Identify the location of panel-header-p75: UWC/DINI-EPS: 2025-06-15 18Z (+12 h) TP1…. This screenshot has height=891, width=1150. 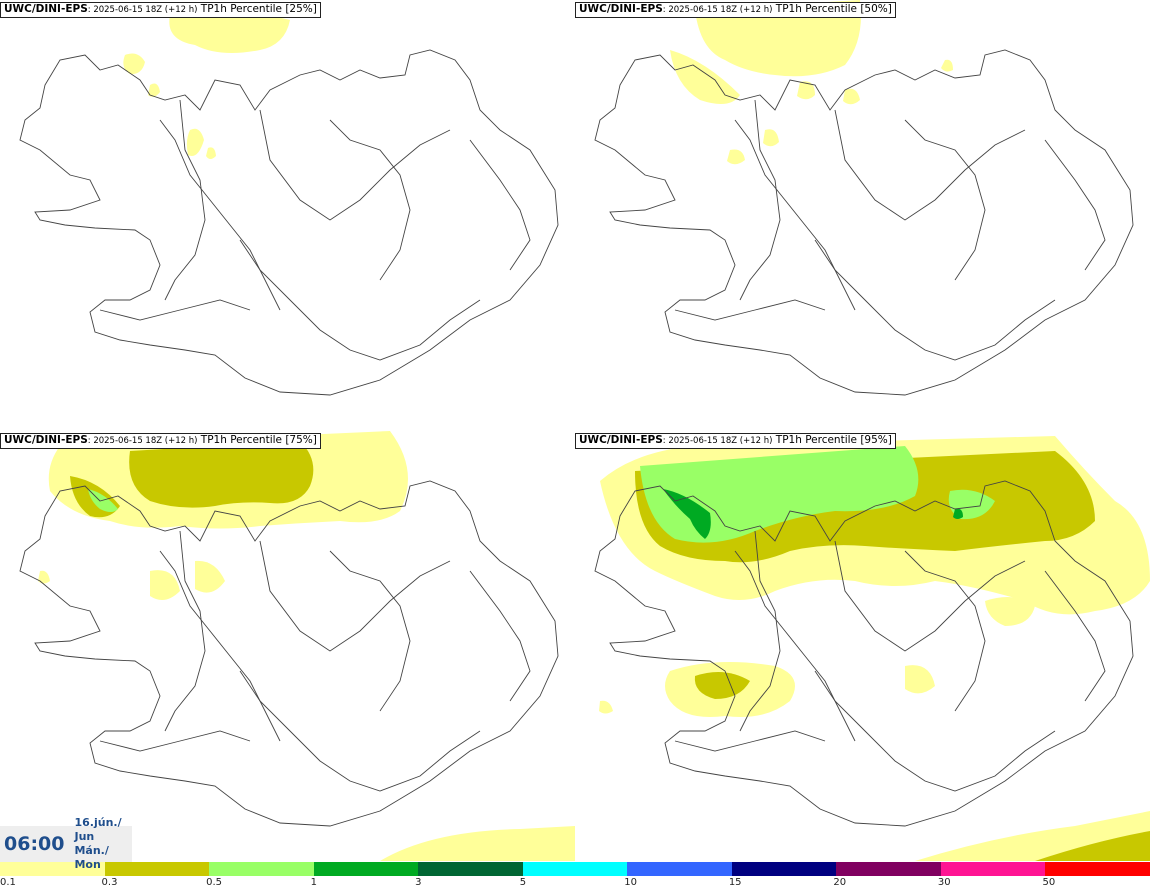
(160, 441).